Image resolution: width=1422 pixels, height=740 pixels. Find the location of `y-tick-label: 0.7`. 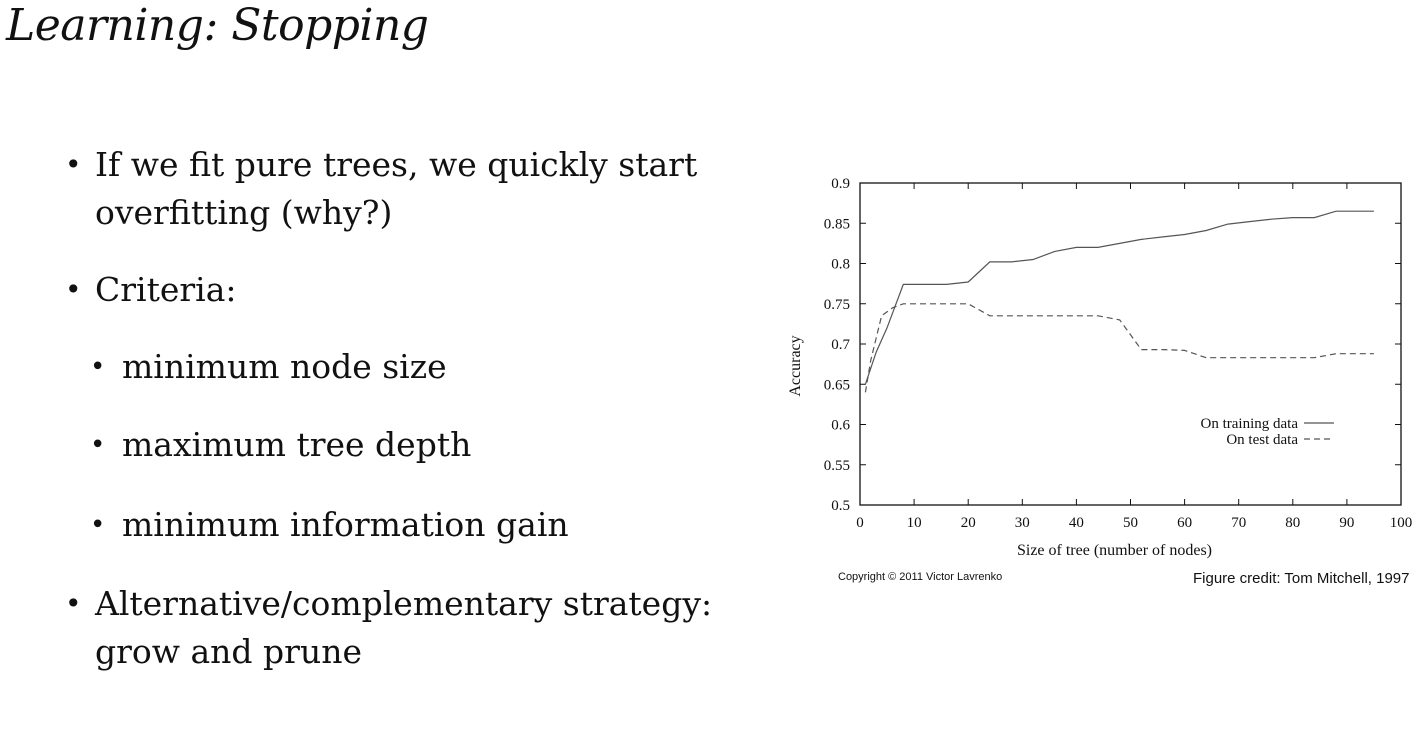

y-tick-label: 0.7 is located at coordinates (840, 345).